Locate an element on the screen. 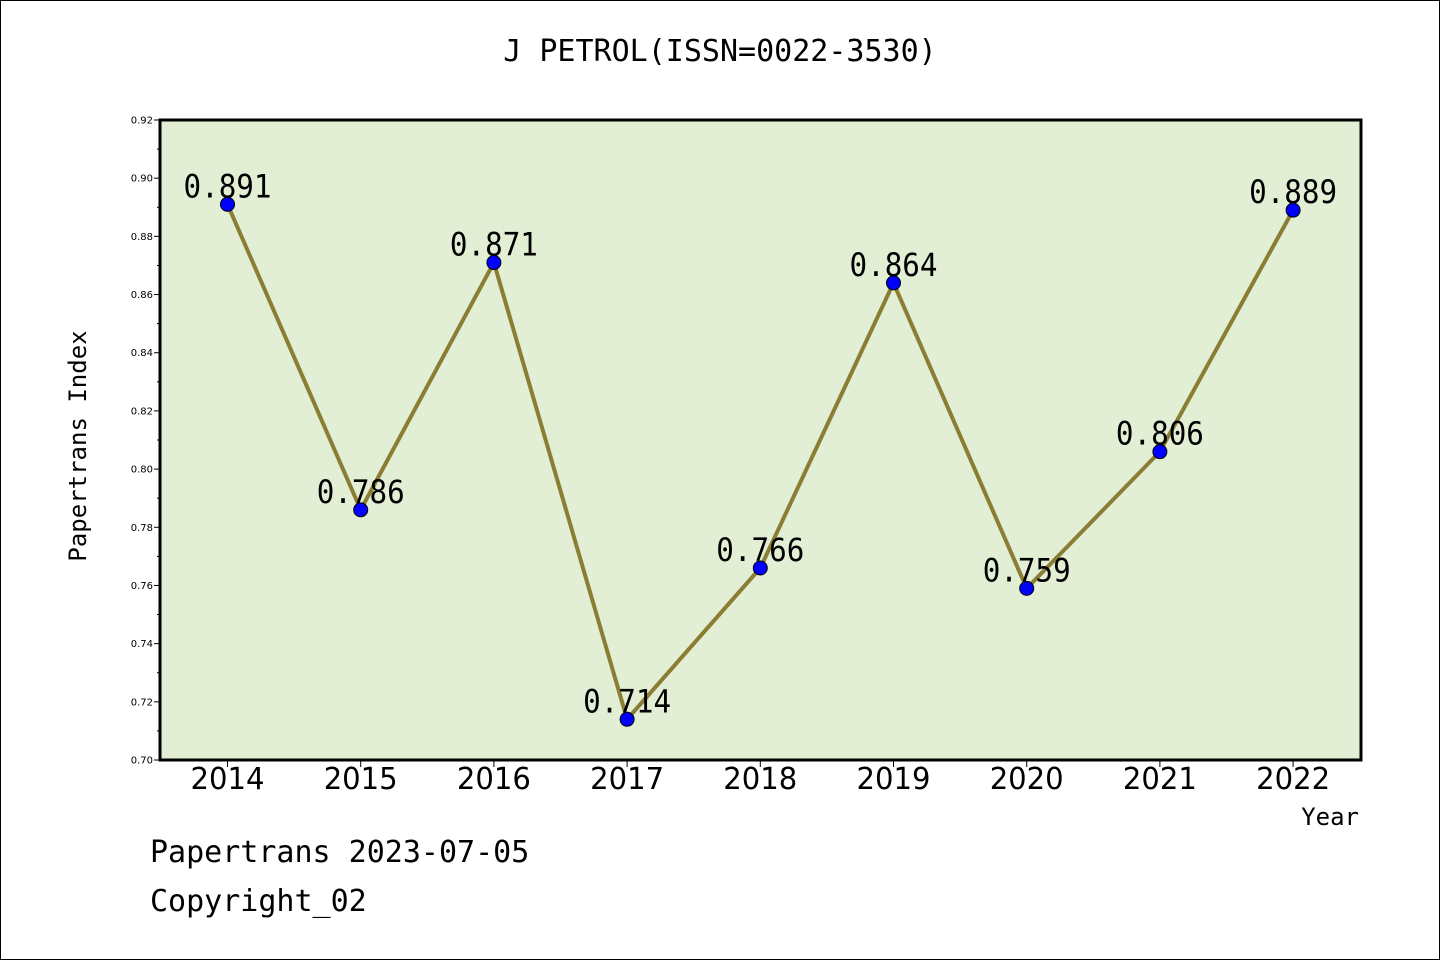 The width and height of the screenshot is (1440, 960). y-tick-label: 0.88 is located at coordinates (142, 237).